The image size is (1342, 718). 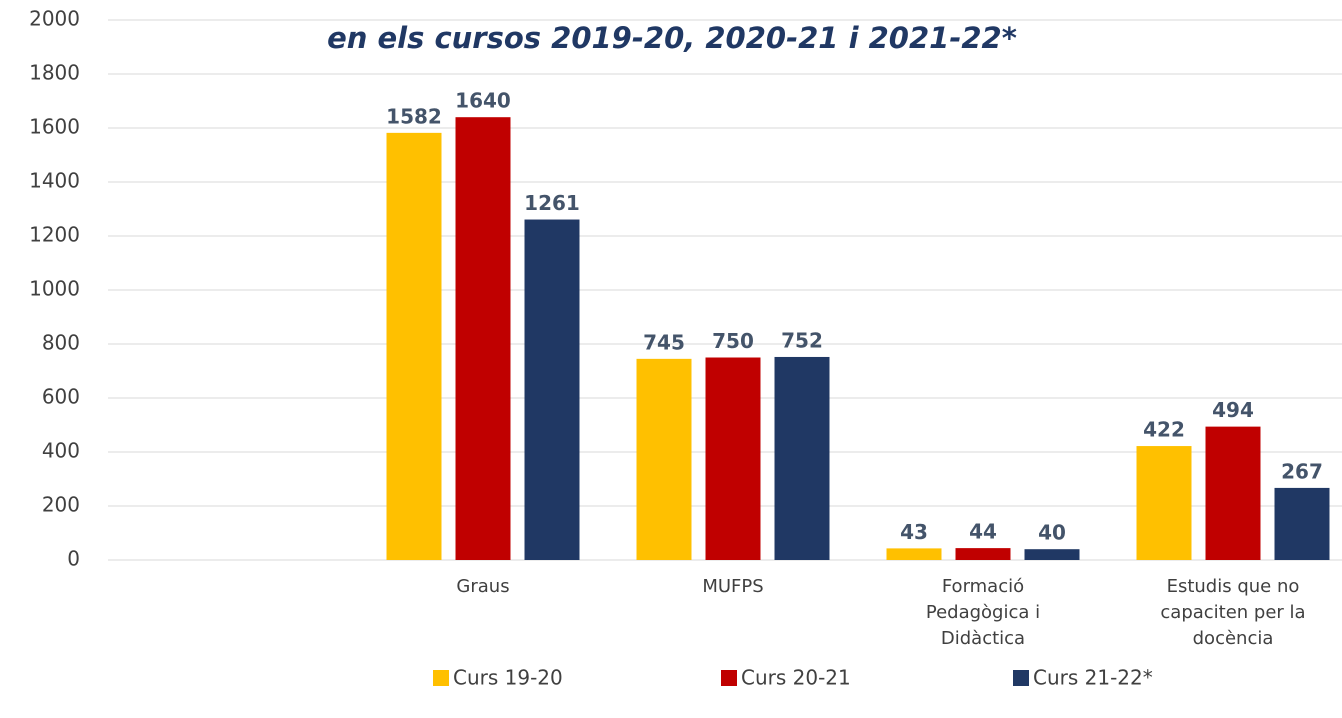 What do you see at coordinates (664, 342) in the screenshot?
I see `data-label: 745` at bounding box center [664, 342].